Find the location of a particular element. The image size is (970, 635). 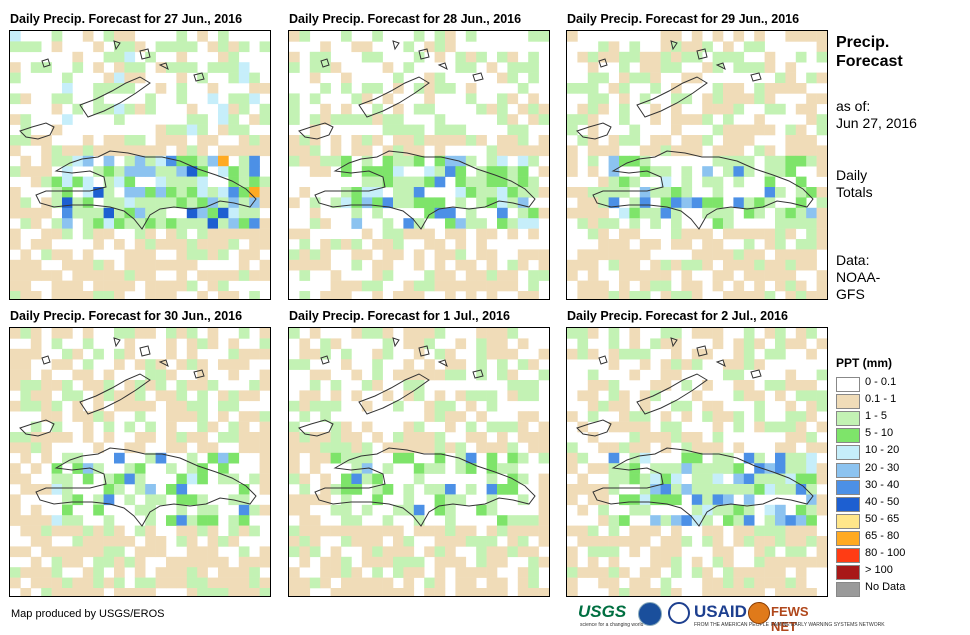

fews-net-logo: FEWS NET is located at coordinates (790, 619).